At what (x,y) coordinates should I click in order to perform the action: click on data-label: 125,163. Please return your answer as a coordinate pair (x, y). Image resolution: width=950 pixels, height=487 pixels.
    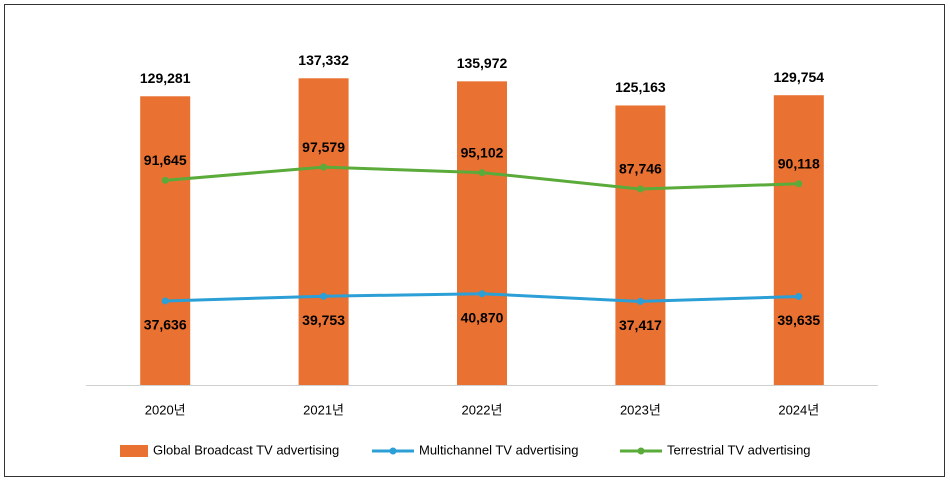
    Looking at the image, I should click on (640, 87).